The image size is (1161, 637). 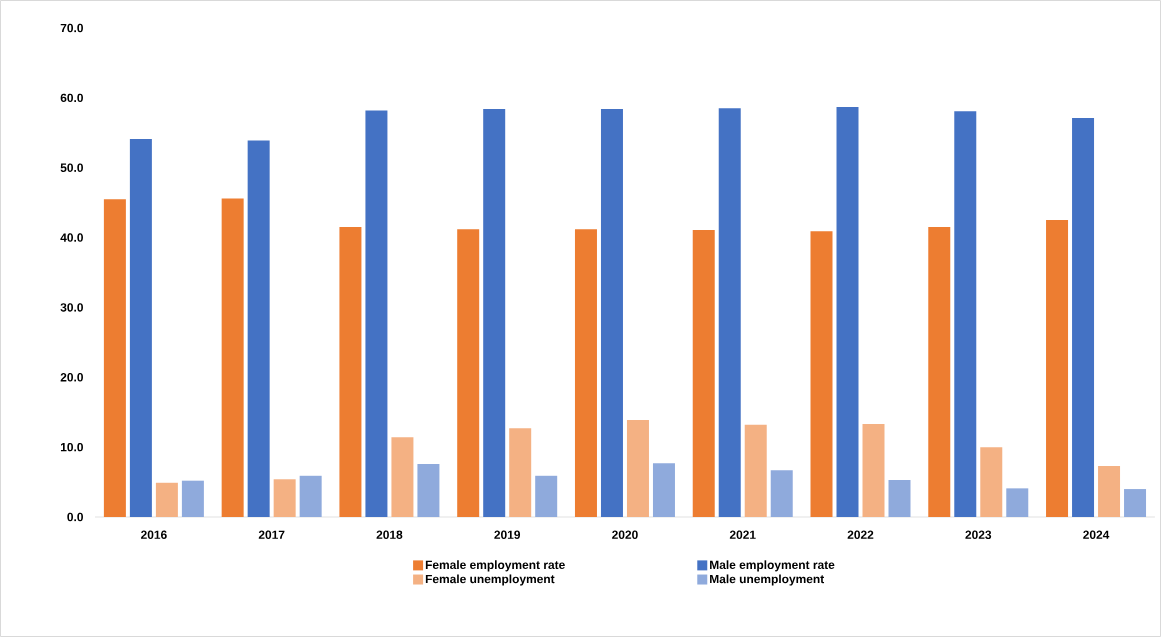 What do you see at coordinates (389, 534) in the screenshot?
I see `x-tick-label: 2018` at bounding box center [389, 534].